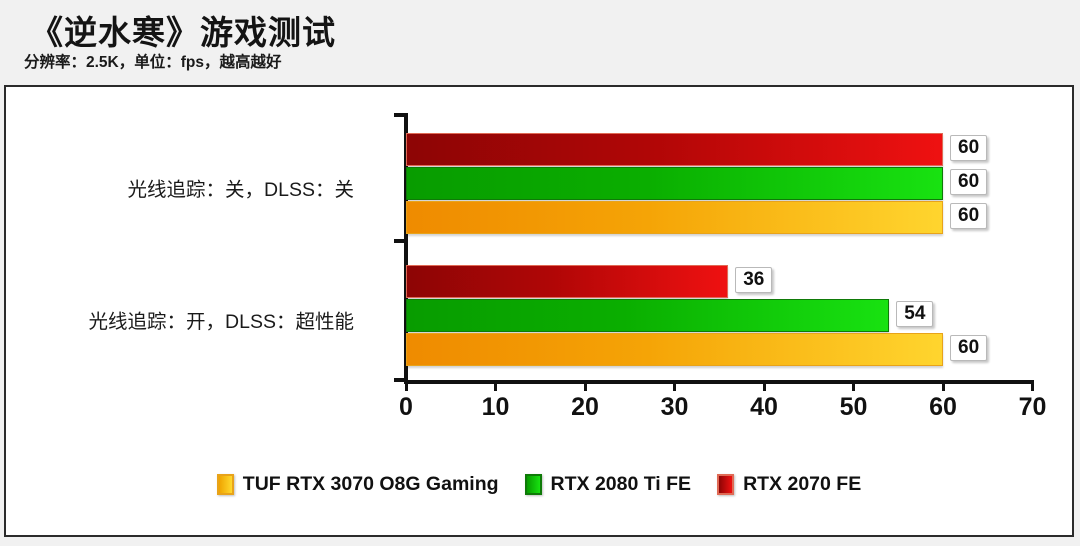 The width and height of the screenshot is (1080, 546). I want to click on x-axis-tick-label: 10, so click(495, 407).